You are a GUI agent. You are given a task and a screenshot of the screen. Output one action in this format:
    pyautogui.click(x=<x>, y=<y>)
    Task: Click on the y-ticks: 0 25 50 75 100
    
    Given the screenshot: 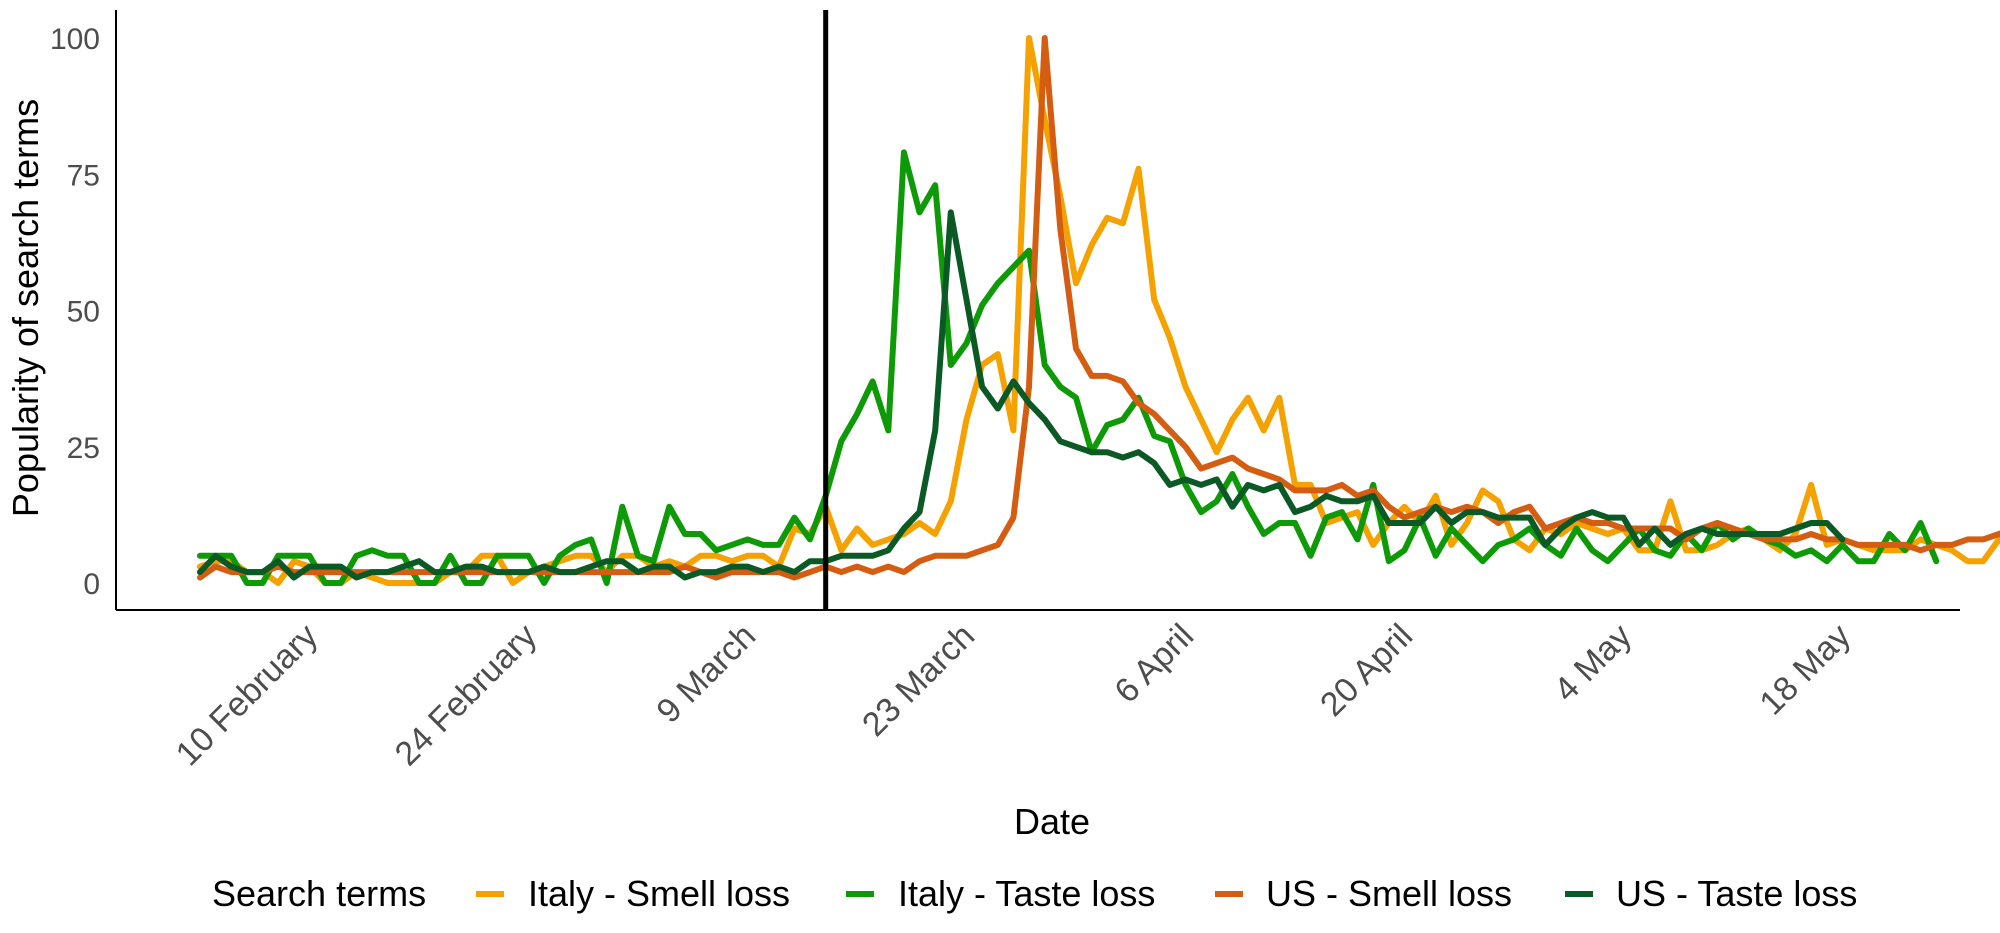 What is the action you would take?
    pyautogui.click(x=75, y=312)
    